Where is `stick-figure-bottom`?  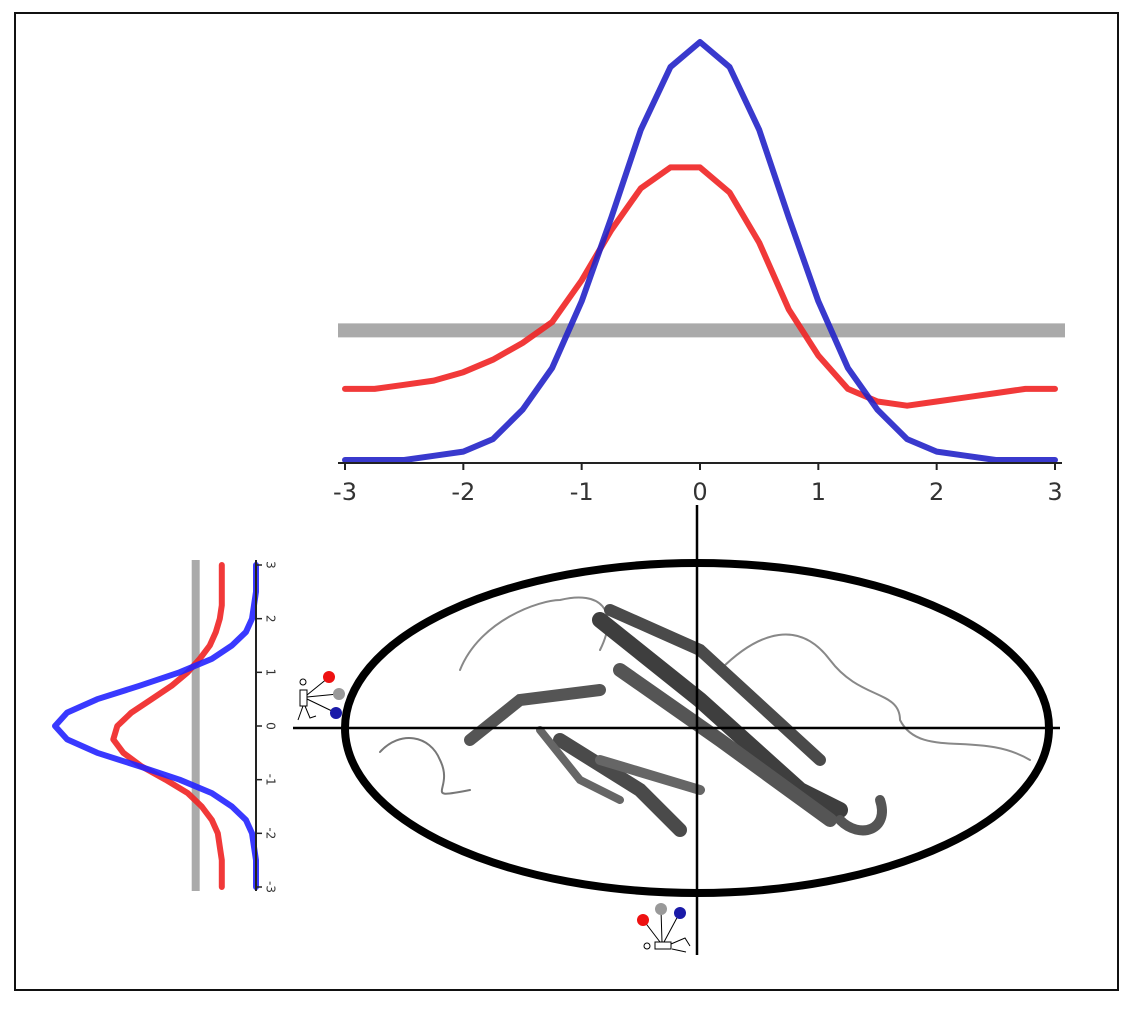
stick-figure-bottom is located at coordinates (664, 928).